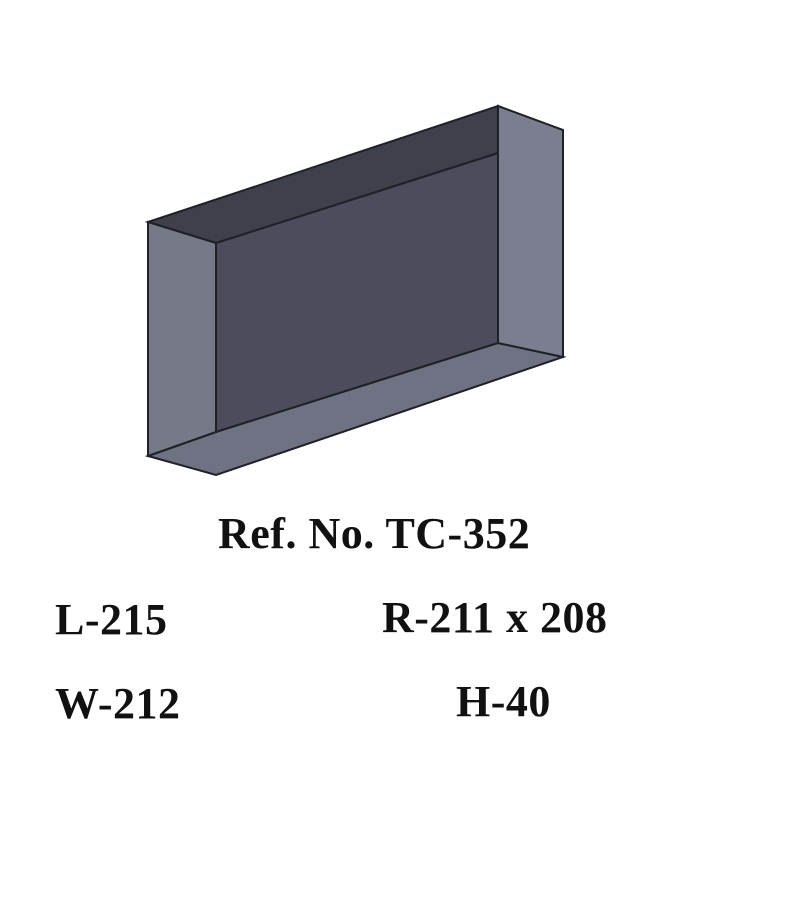  I want to click on width-spec: W-212, so click(118, 703).